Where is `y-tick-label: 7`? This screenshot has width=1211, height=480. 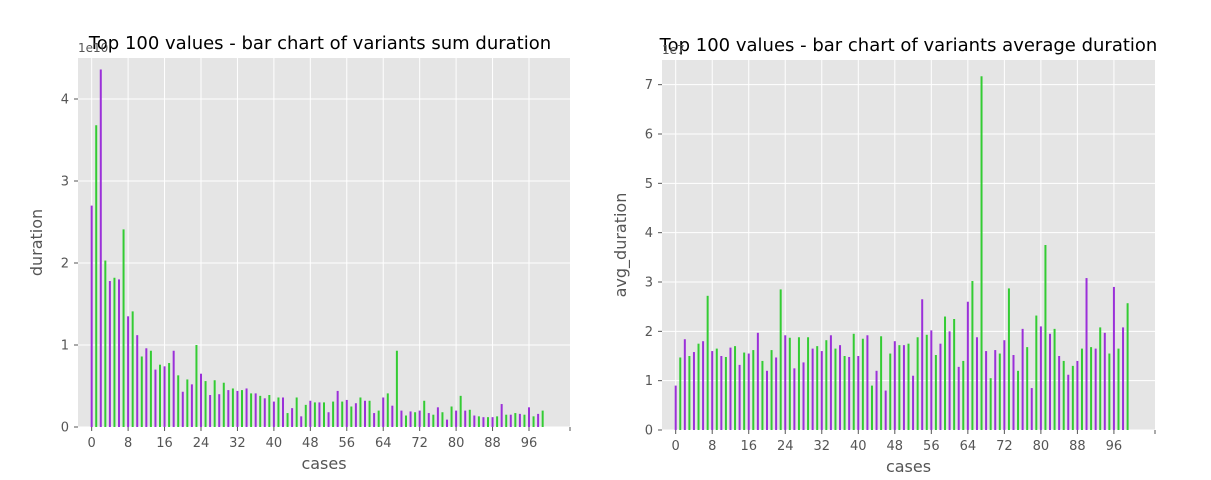
y-tick-label: 7 is located at coordinates (649, 85).